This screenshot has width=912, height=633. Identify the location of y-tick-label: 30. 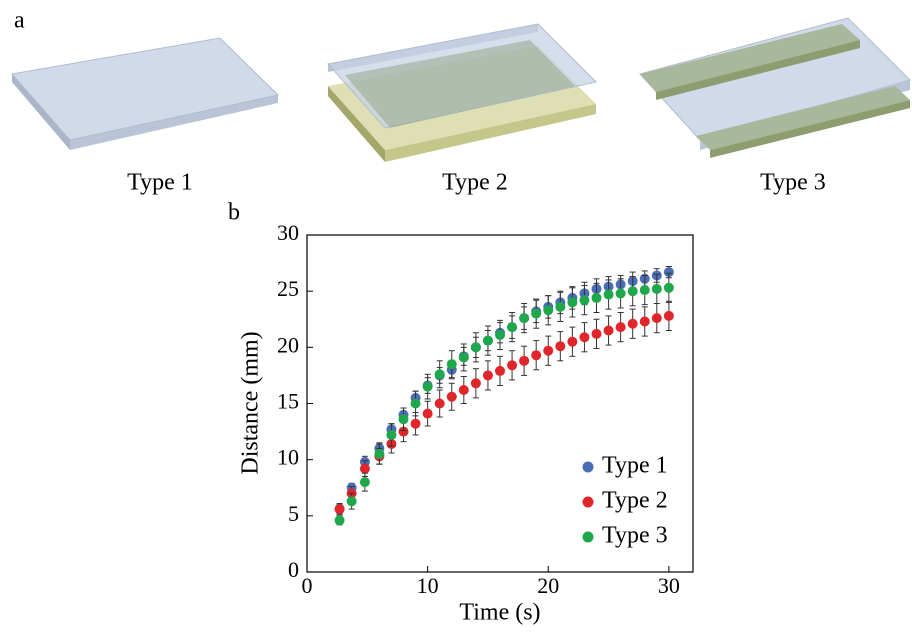
(288, 232).